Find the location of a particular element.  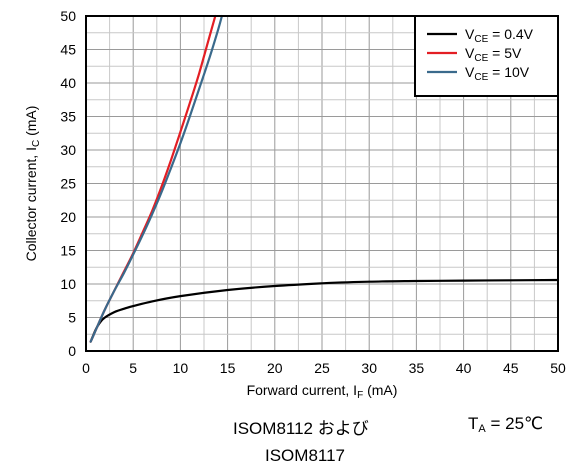

y-tick-label: 40 is located at coordinates (68, 83).